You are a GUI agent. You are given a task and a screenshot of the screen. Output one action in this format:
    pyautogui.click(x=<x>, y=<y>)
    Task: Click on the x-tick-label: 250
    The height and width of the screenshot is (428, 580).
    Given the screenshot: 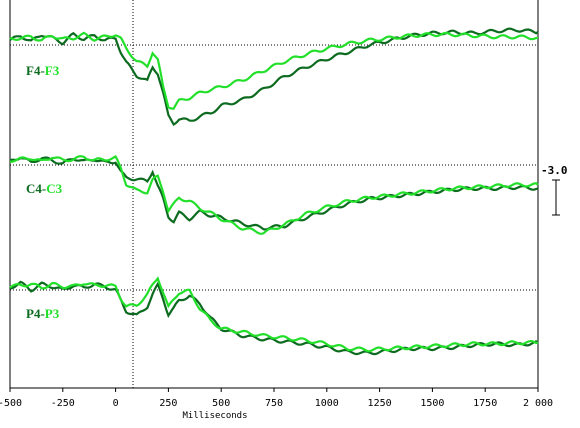 What is the action you would take?
    pyautogui.click(x=168, y=403)
    